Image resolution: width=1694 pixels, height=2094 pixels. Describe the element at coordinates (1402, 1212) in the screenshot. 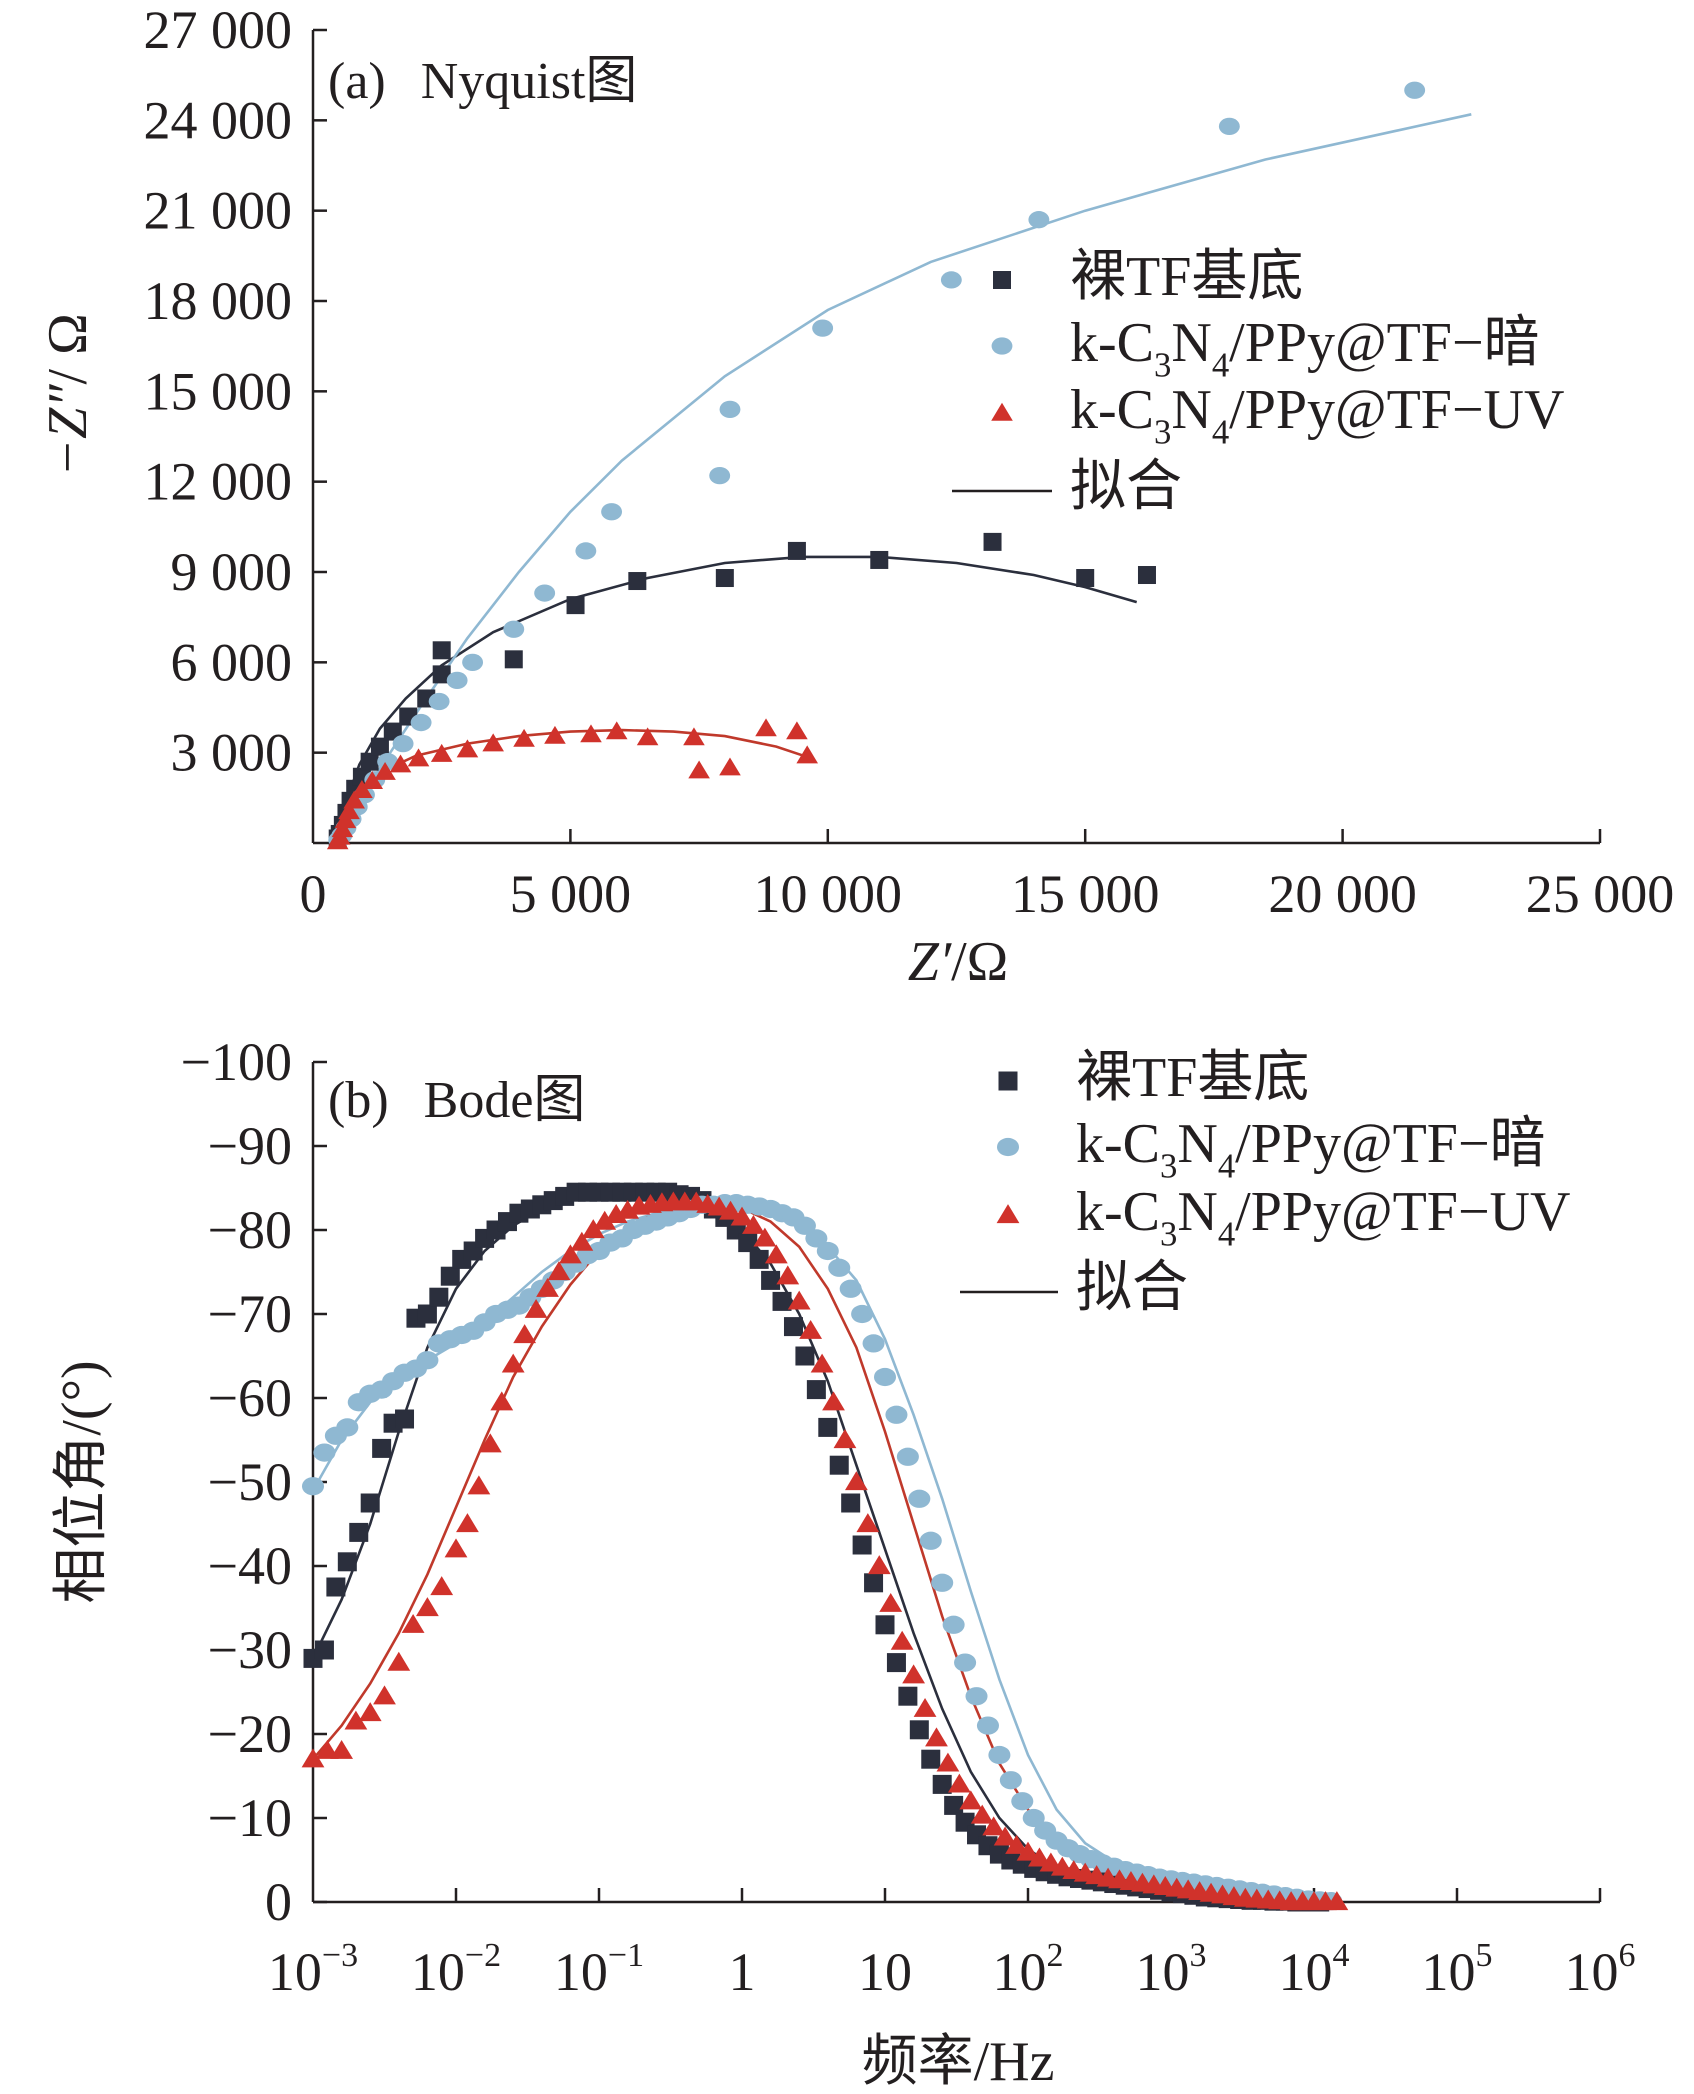

I see `bode-legend-label-uv-part: /PPy@TF−UV` at that location.